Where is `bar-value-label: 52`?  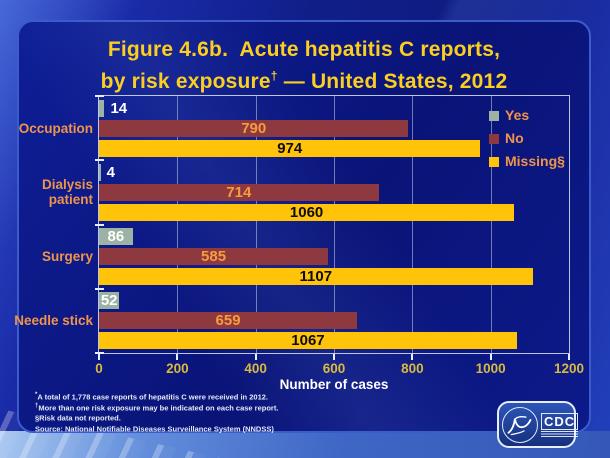 bar-value-label: 52 is located at coordinates (109, 301).